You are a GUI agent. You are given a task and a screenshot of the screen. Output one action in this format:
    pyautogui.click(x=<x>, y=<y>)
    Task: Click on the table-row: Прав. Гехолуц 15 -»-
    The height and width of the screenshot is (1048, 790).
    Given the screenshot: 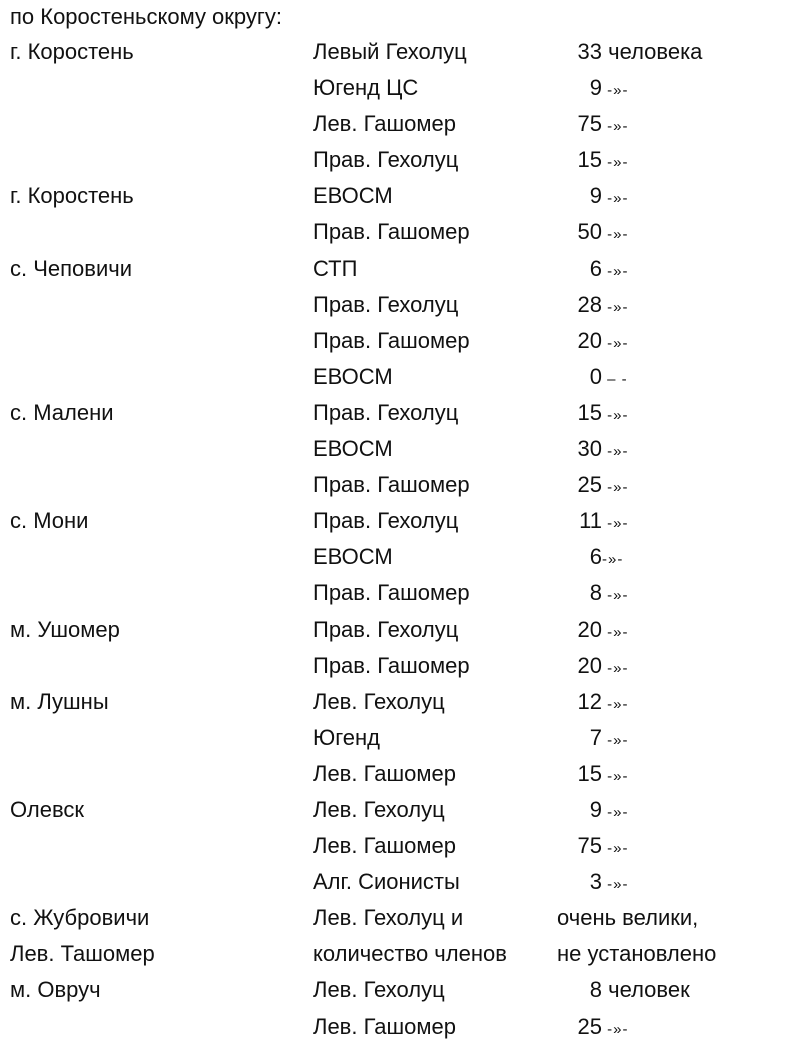 What is the action you would take?
    pyautogui.click(x=395, y=160)
    